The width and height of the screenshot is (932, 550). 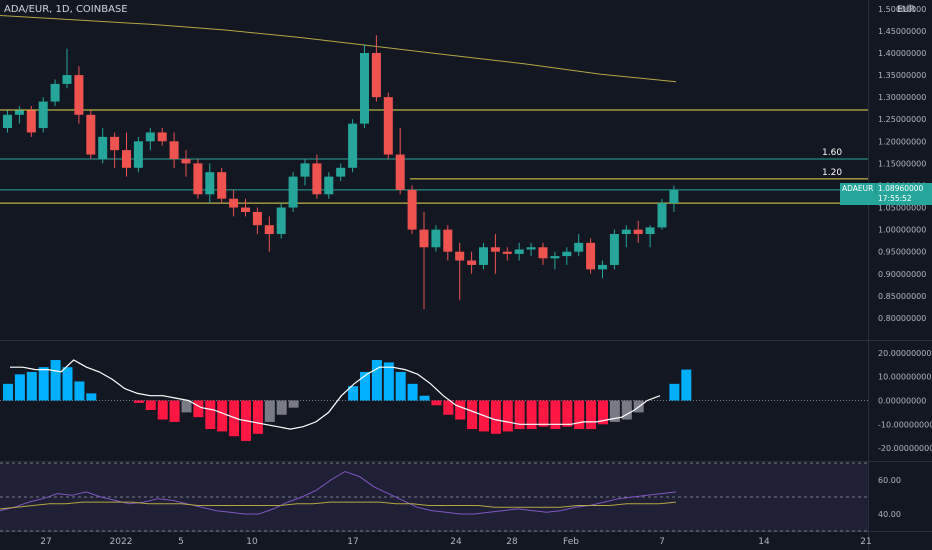 I want to click on macd-histogram, so click(x=434, y=400).